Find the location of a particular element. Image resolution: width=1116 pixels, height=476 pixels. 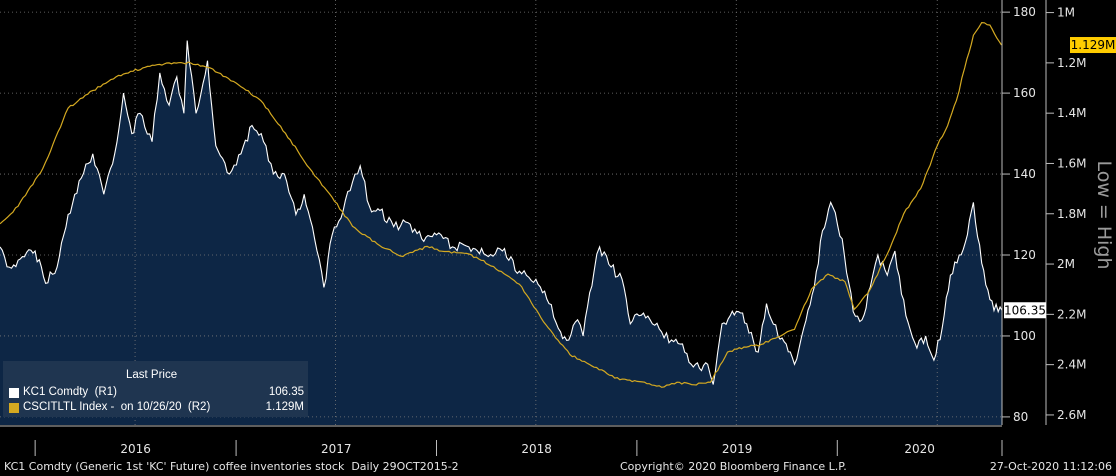

inventory-tick-label-6: 2.2M is located at coordinates (1071, 314).